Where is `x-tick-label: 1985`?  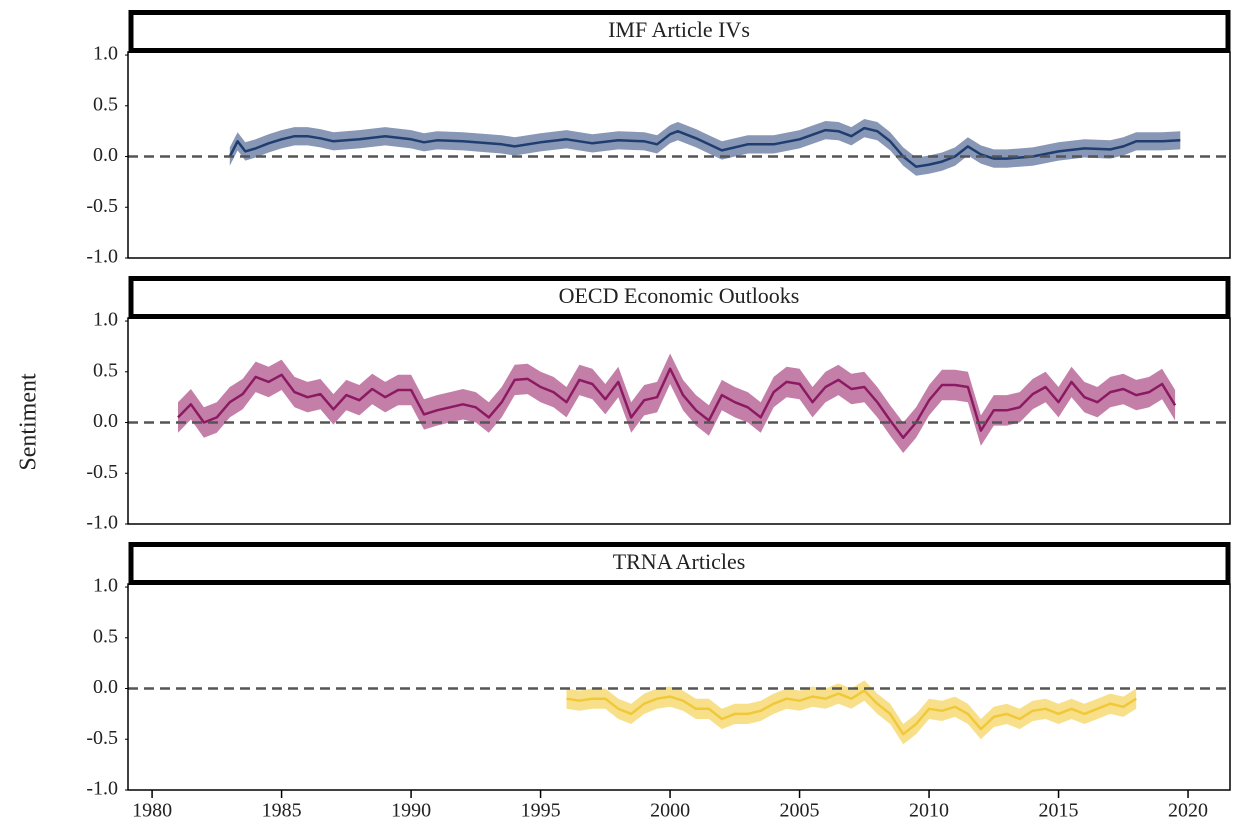
x-tick-label: 1985 is located at coordinates (282, 811).